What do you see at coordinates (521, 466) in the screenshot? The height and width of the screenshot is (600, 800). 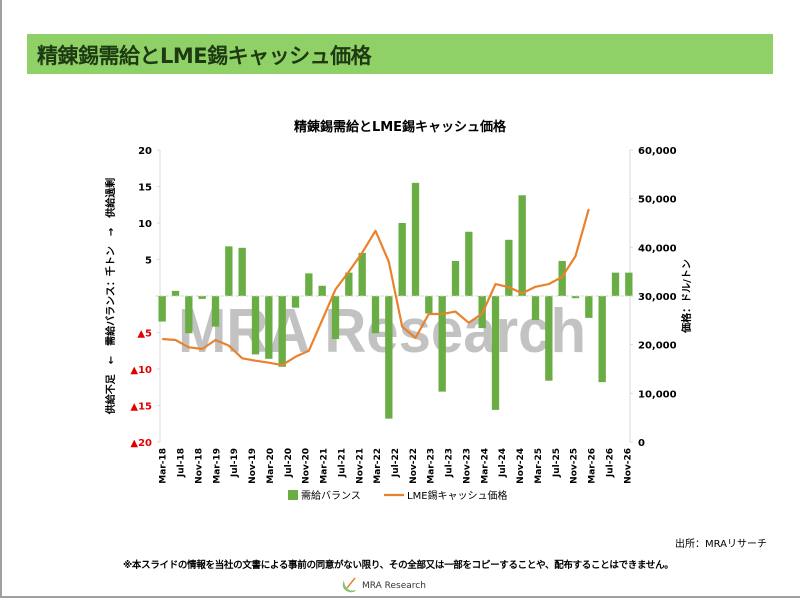 I see `x-tick-label: Nov-24` at bounding box center [521, 466].